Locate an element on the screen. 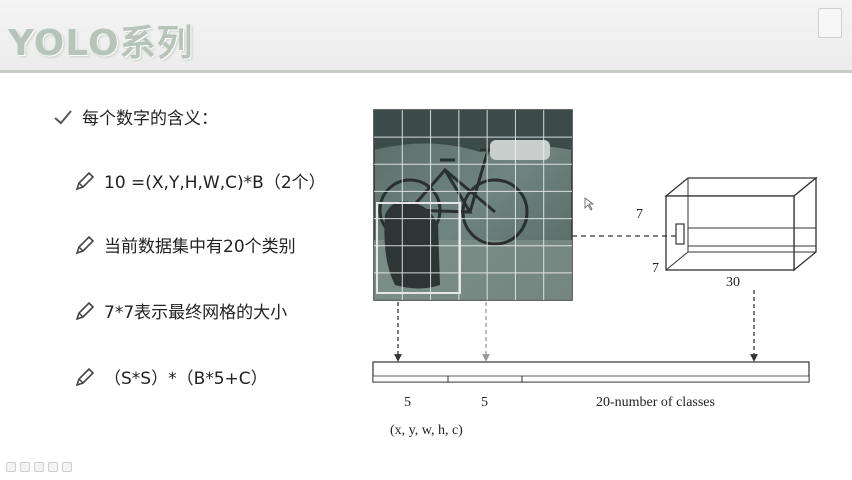 The height and width of the screenshot is (480, 852). bullet-text: 每个数字的含义： is located at coordinates (150, 119).